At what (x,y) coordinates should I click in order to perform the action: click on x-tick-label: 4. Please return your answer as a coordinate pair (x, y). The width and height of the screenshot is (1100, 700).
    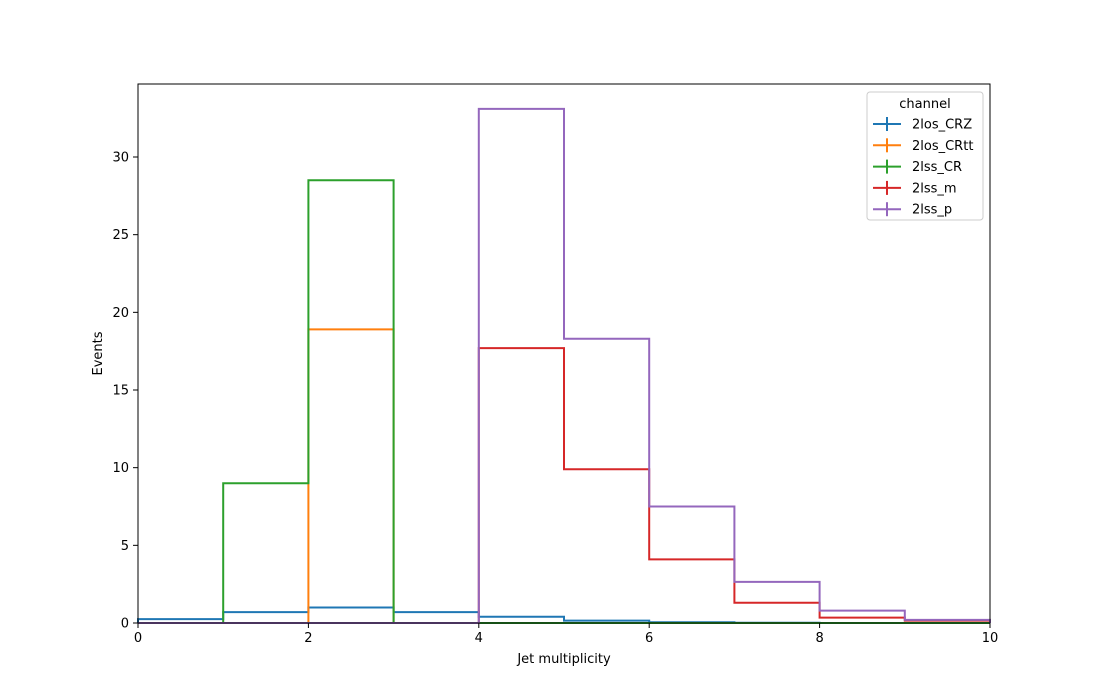
    Looking at the image, I should click on (479, 638).